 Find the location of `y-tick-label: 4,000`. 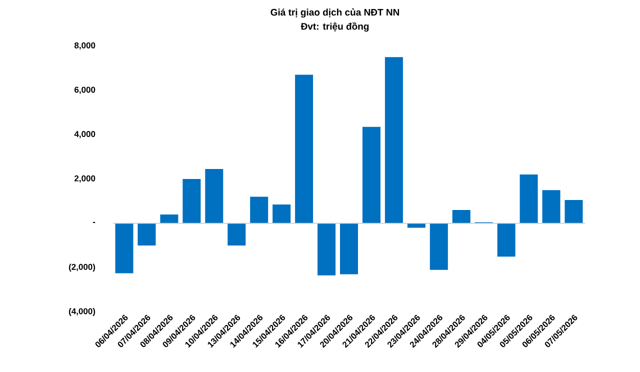

y-tick-label: 4,000 is located at coordinates (85, 134).